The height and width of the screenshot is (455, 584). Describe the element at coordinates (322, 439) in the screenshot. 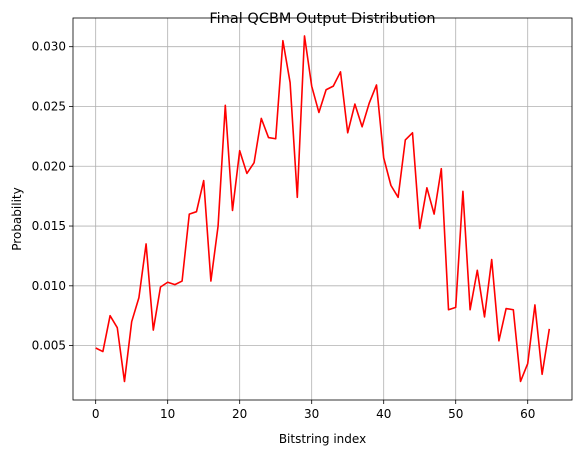

I see `x-axis-label: Bitstring index` at that location.